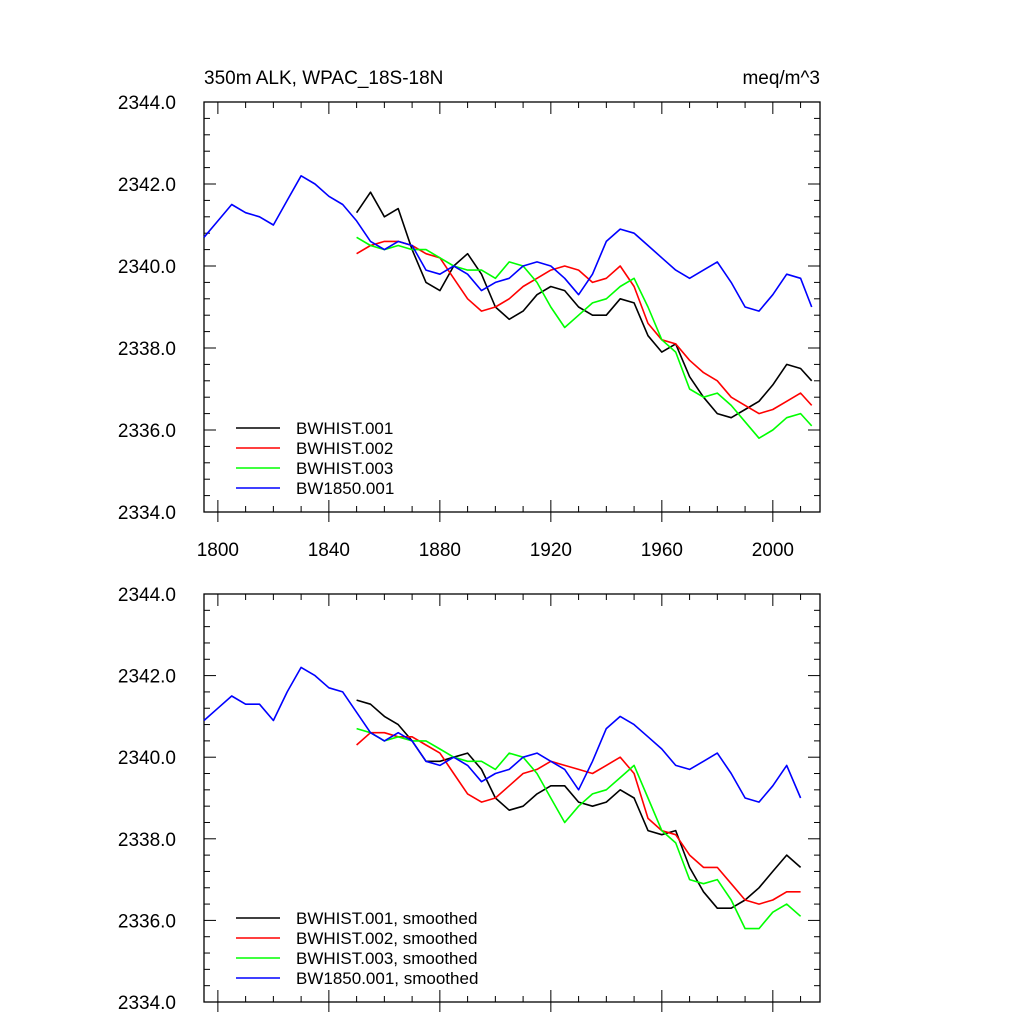 The image size is (1024, 1024). Describe the element at coordinates (781, 78) in the screenshot. I see `units-label: meq/m^3` at that location.